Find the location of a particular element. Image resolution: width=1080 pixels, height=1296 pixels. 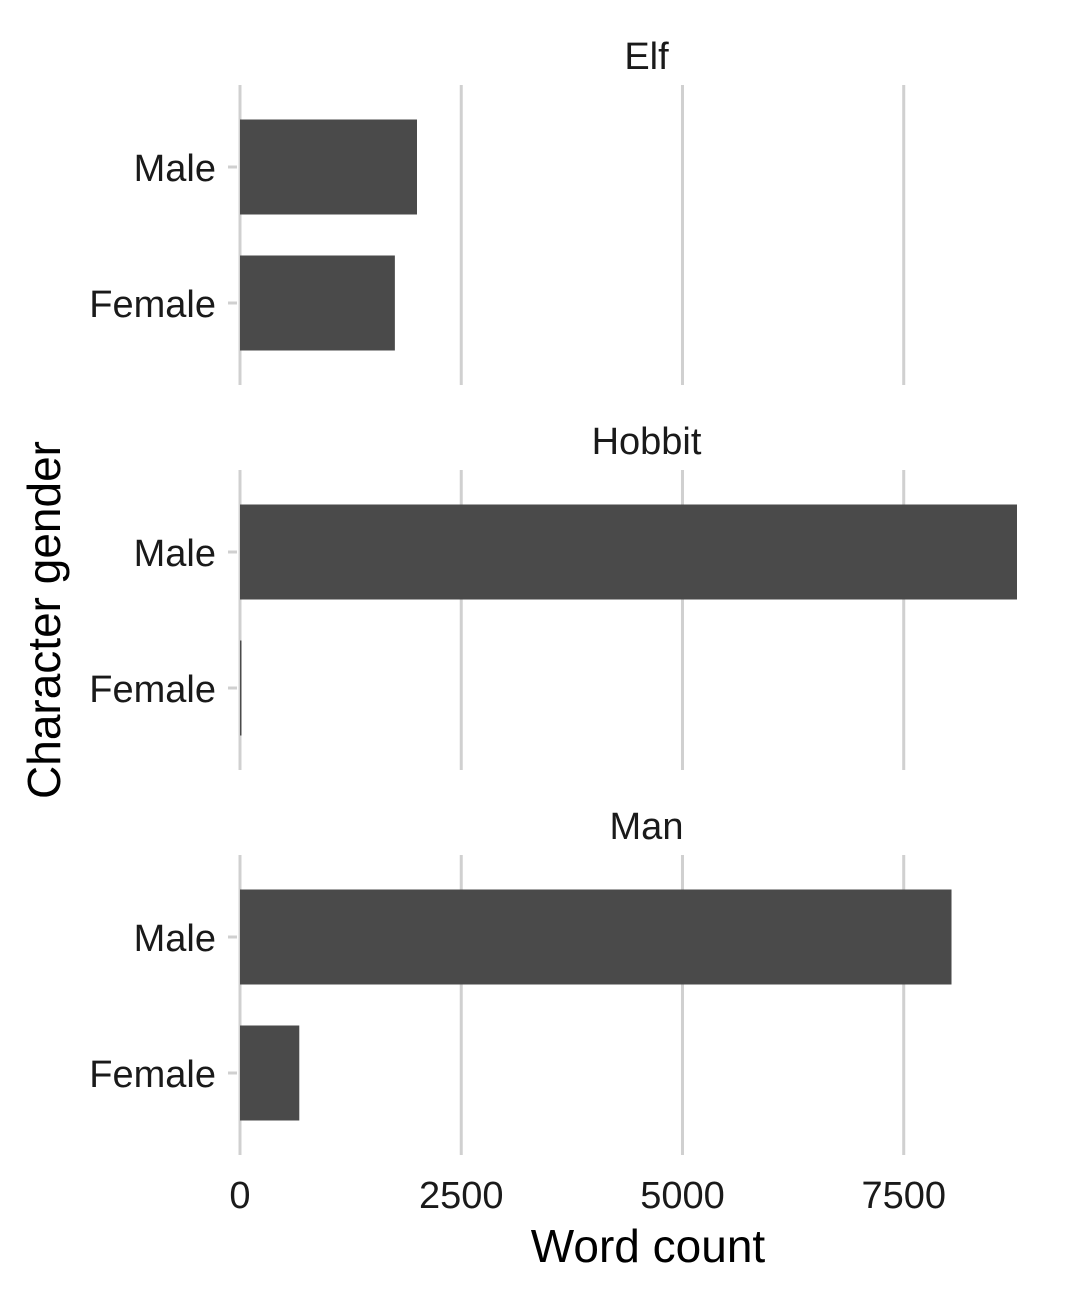

x-axis: 0 2500 5000 7500 is located at coordinates (587, 1196).